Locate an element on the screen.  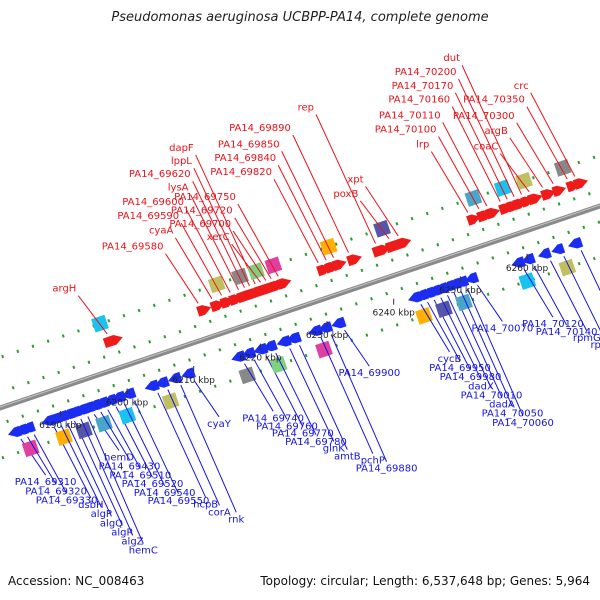
scale-tick-label: 6220 kbp is located at coordinates (260, 359).